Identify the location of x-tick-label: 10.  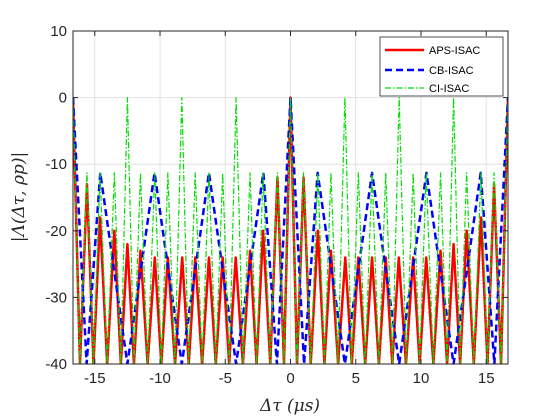
(421, 378).